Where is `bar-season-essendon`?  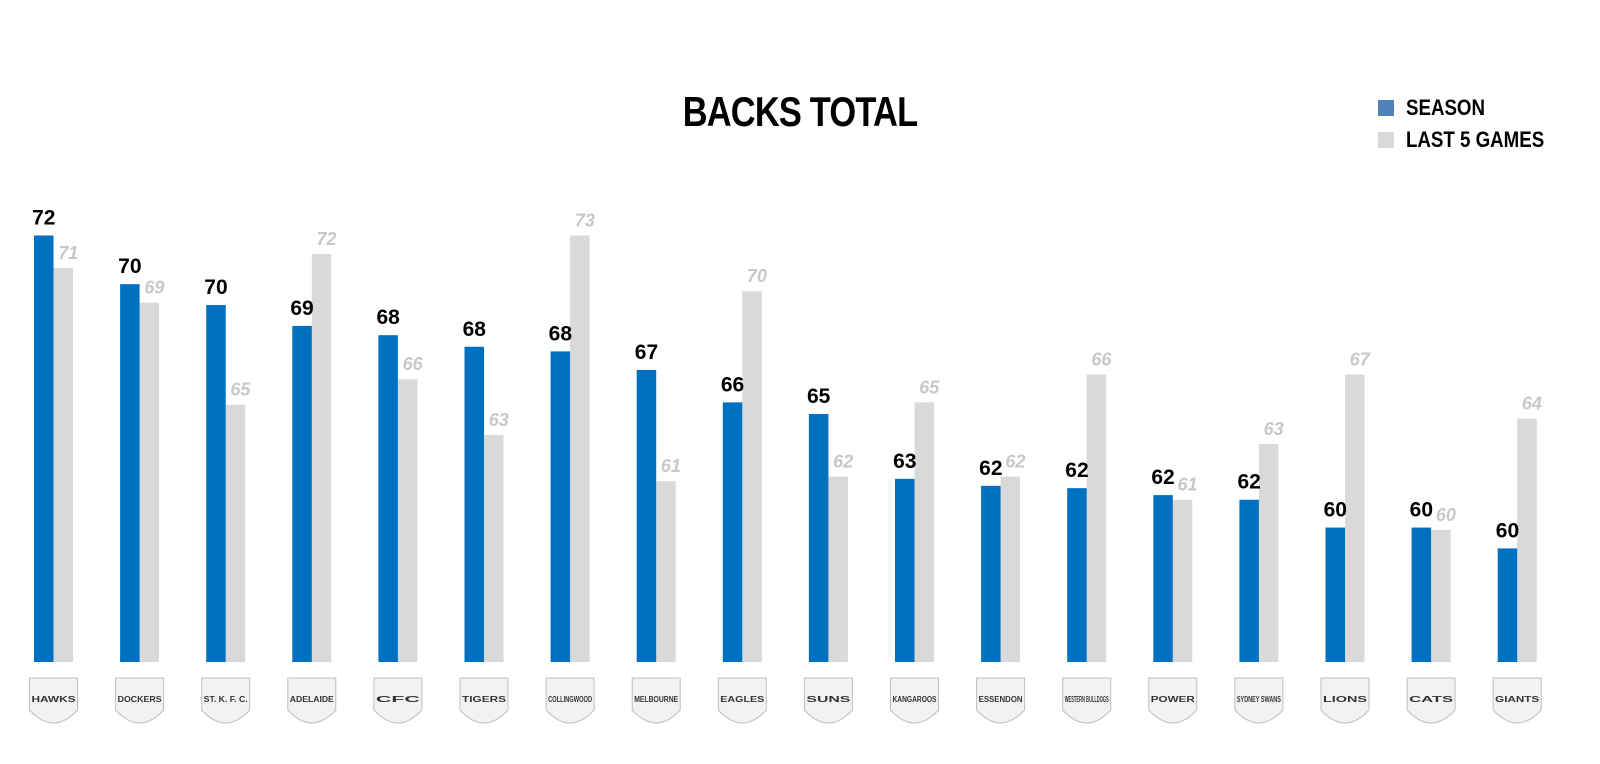 bar-season-essendon is located at coordinates (991, 573).